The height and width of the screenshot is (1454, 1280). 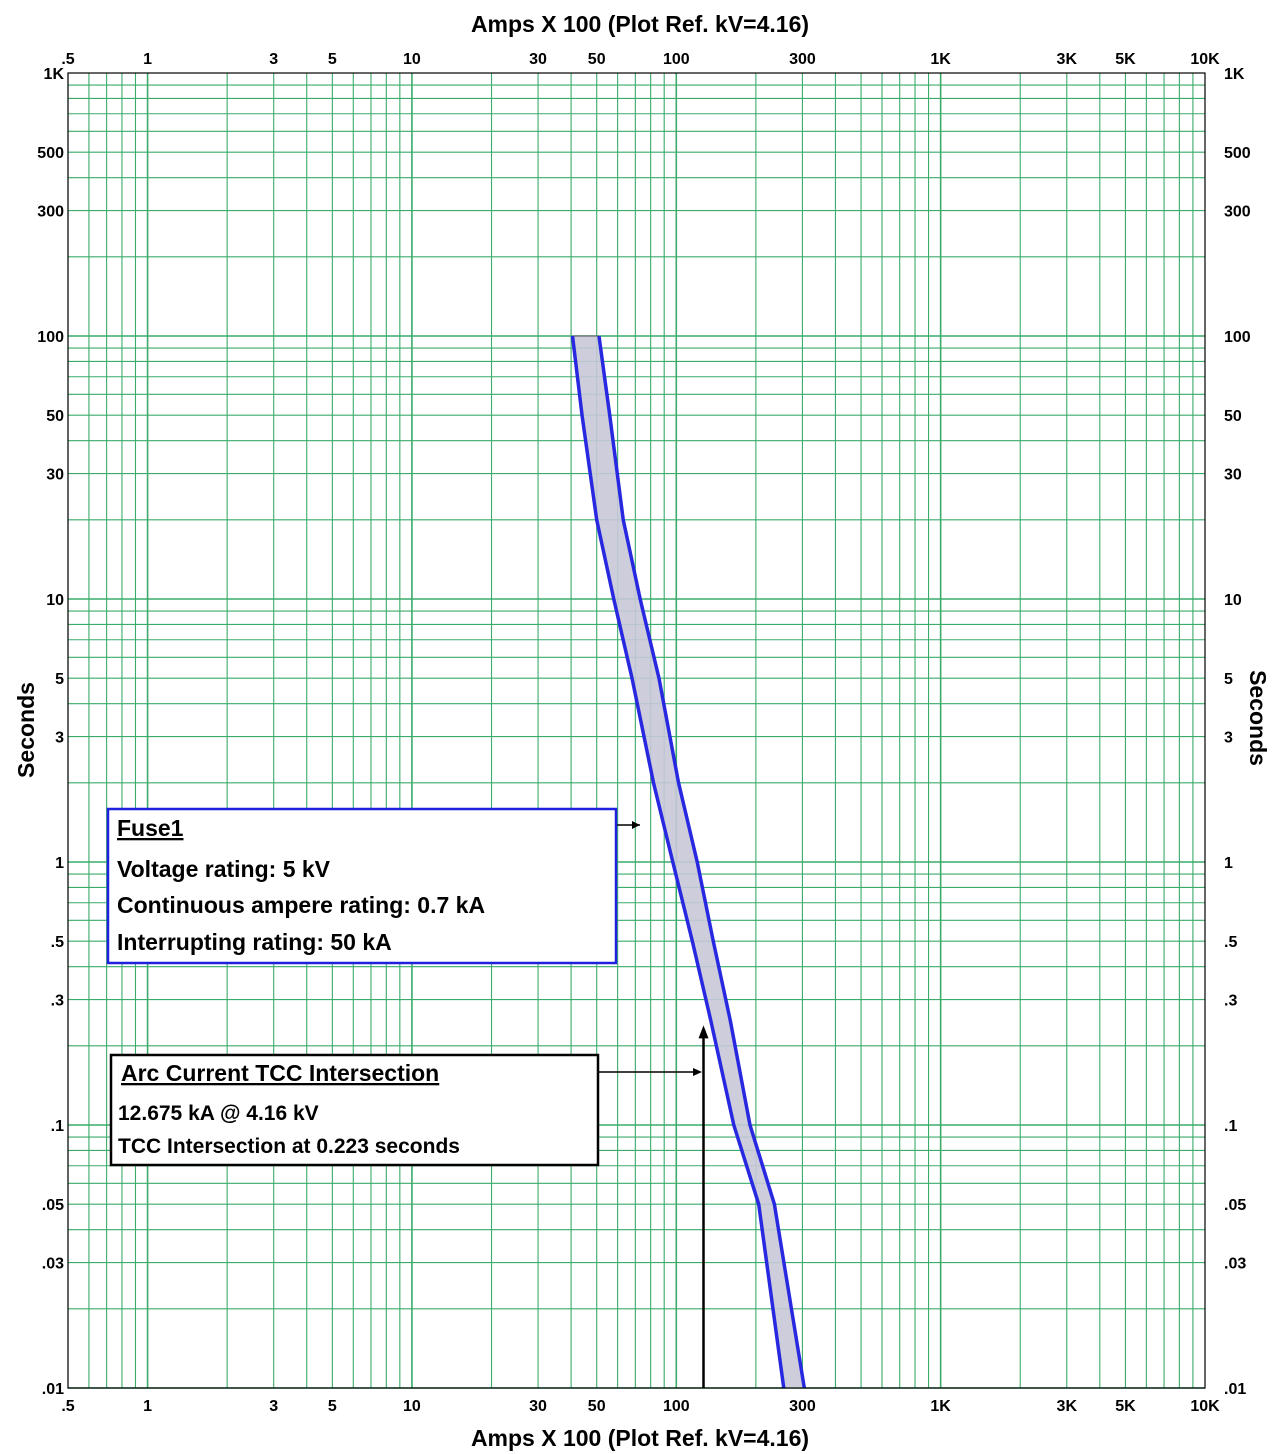 What do you see at coordinates (1230, 1126) in the screenshot?
I see `y-tick-label-right: .1` at bounding box center [1230, 1126].